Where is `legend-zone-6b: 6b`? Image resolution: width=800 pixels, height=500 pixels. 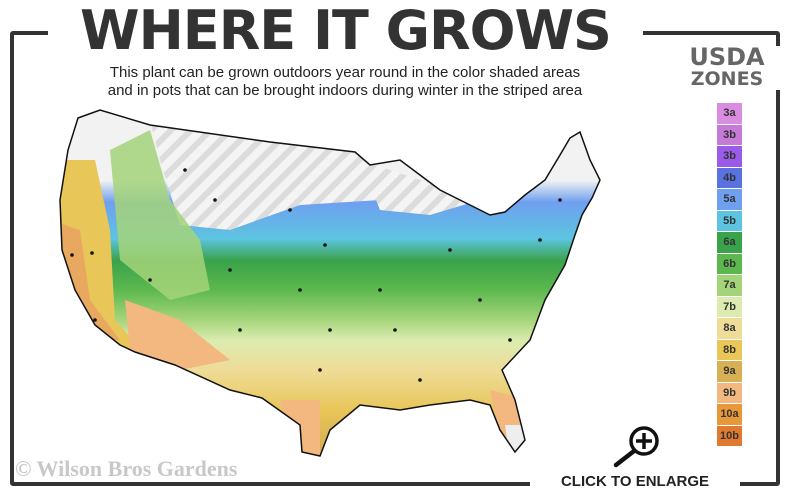 legend-zone-6b: 6b is located at coordinates (729, 263).